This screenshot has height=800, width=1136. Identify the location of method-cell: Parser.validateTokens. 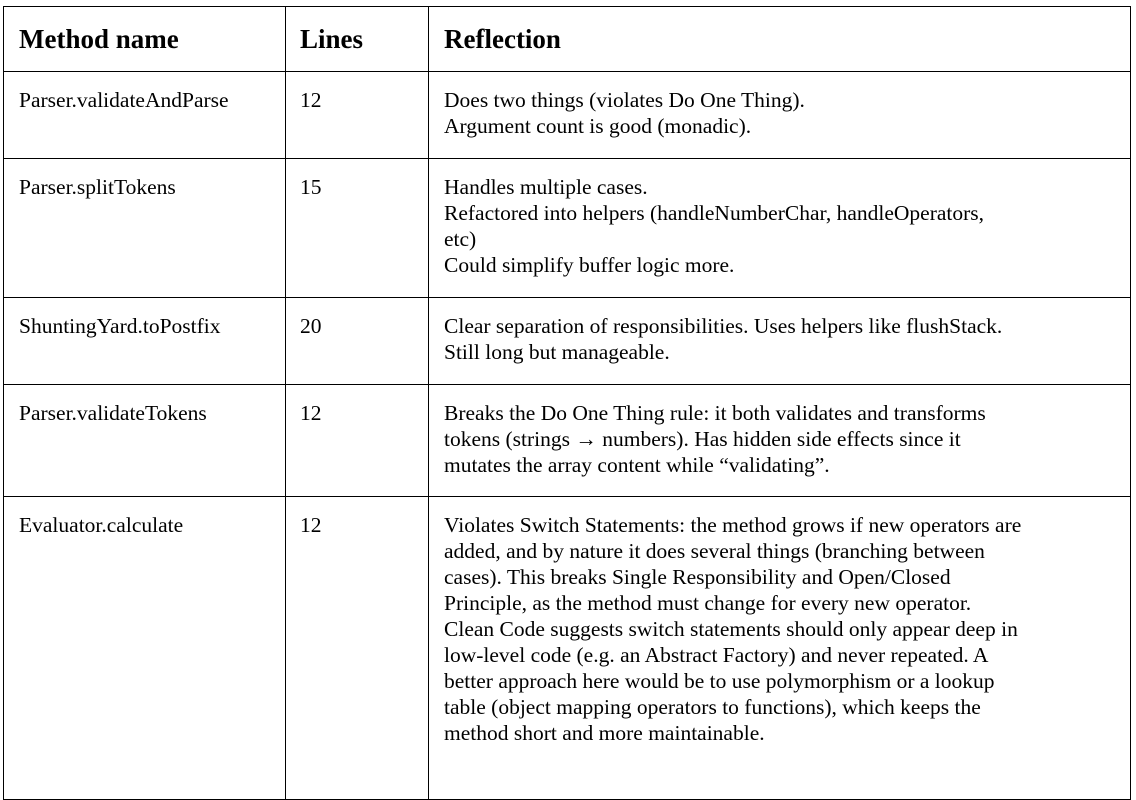
(144, 440).